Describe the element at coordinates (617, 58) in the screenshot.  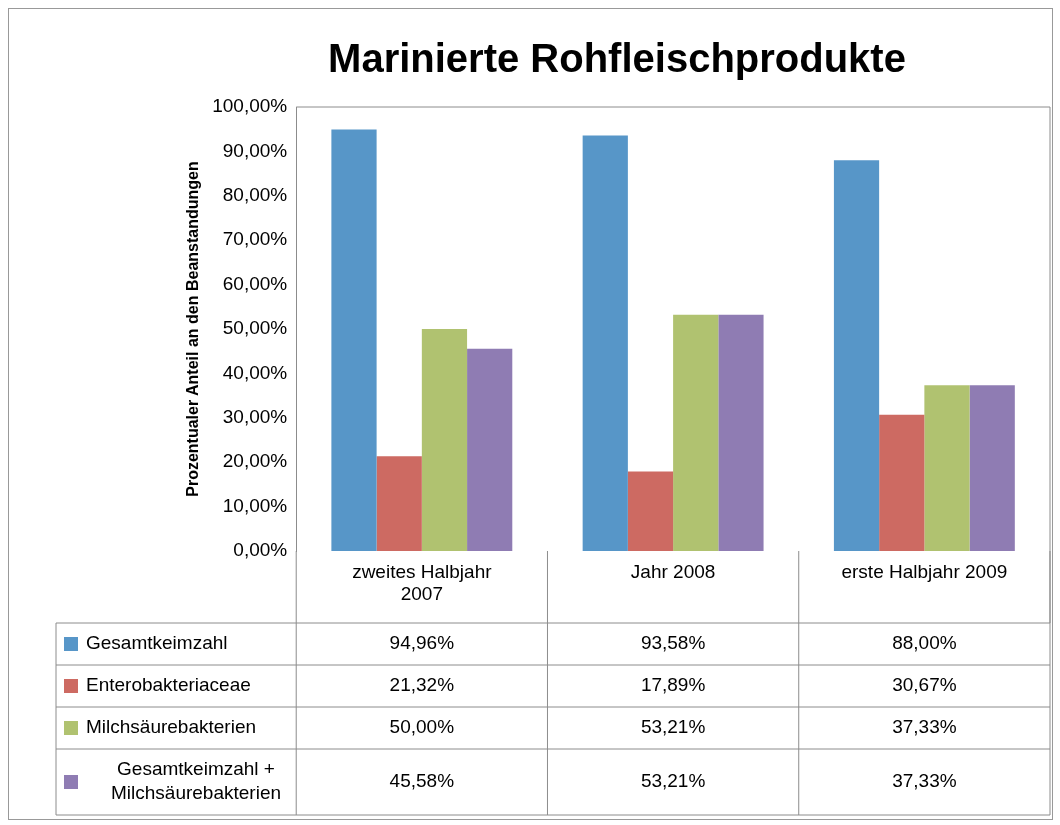
I see `chart-title: Marinierte Rohfleischprodukte` at that location.